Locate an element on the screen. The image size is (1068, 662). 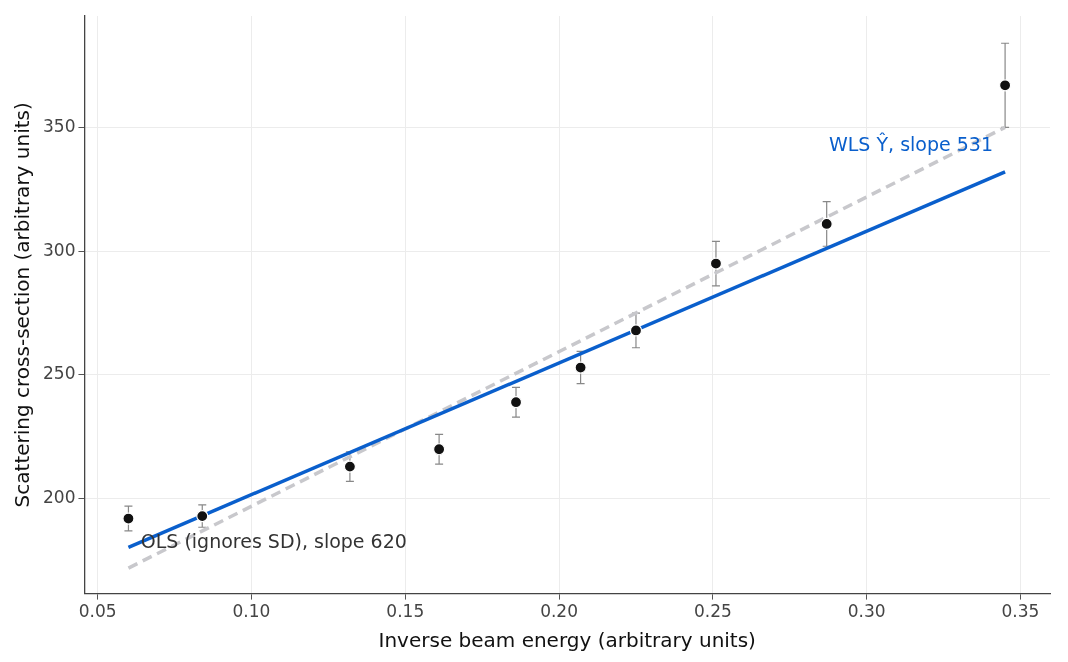
annotation: OLS (ignores SD), slope 620 is located at coordinates (273, 541).